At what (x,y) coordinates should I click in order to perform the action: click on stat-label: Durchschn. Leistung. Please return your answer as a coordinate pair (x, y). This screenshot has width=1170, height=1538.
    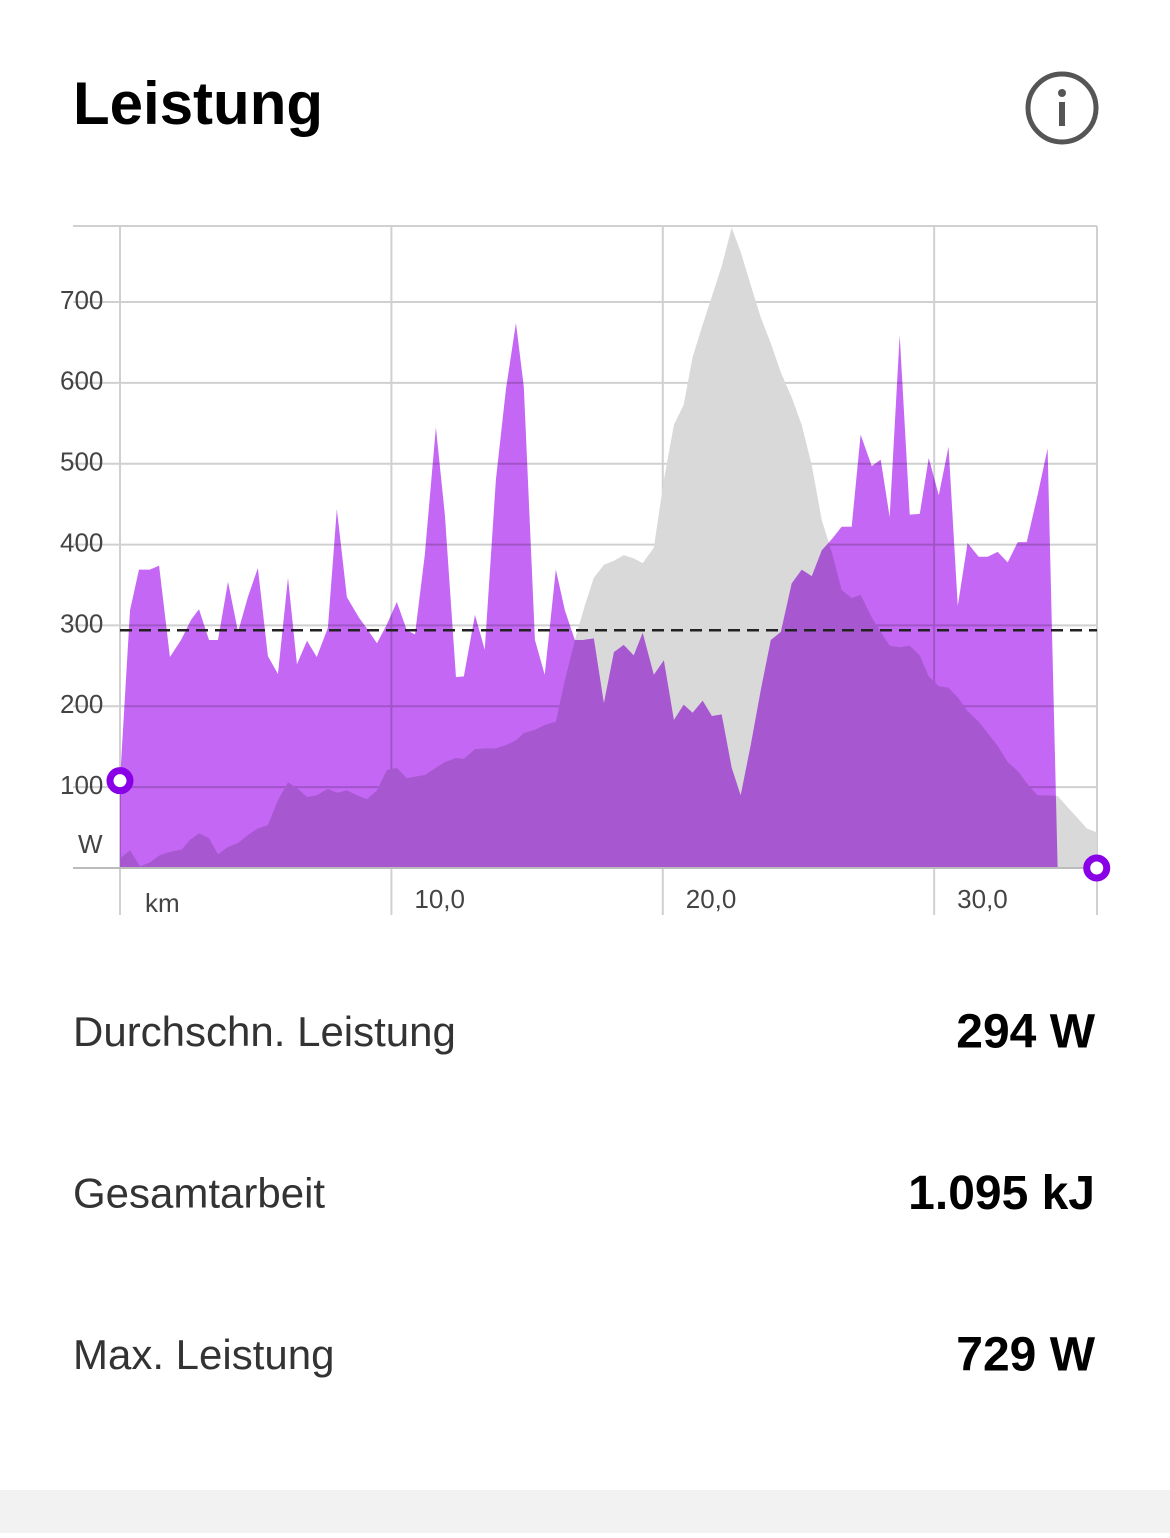
    Looking at the image, I should click on (264, 1031).